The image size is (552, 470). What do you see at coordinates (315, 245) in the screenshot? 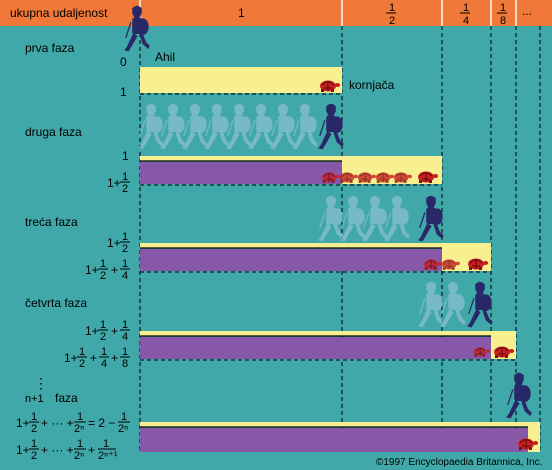
I see `phase-3-yellow-strip` at bounding box center [315, 245].